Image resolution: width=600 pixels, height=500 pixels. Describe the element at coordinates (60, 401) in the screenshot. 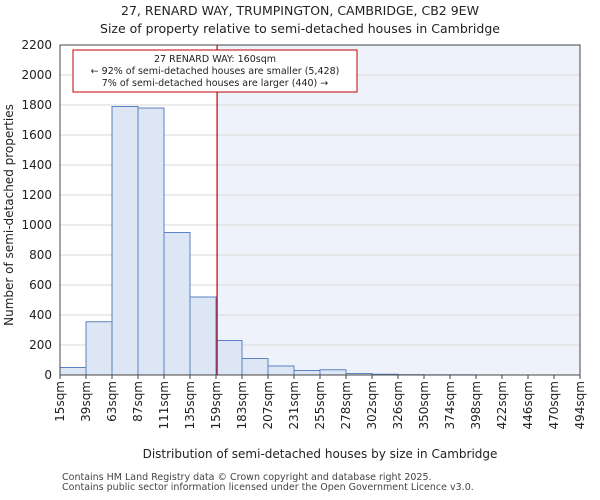

I see `x-tick-label: 15sqm` at that location.